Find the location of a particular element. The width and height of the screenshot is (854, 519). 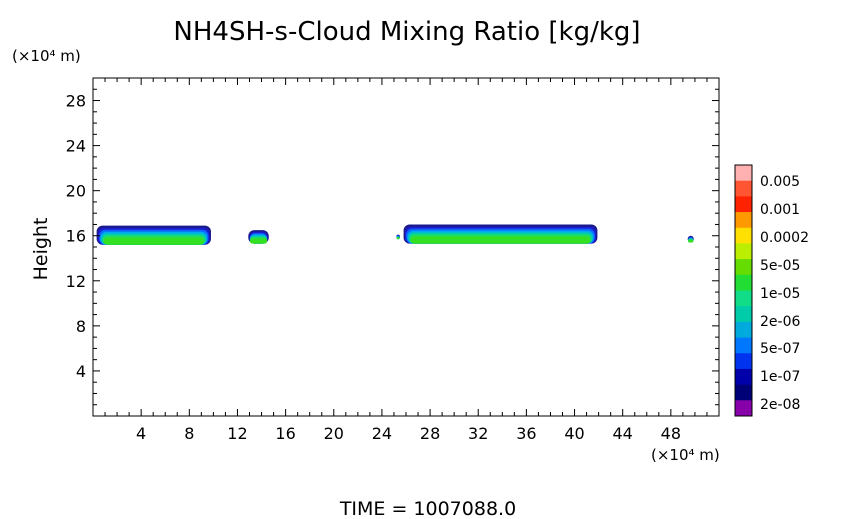

x-tick-label: 28 is located at coordinates (430, 433).